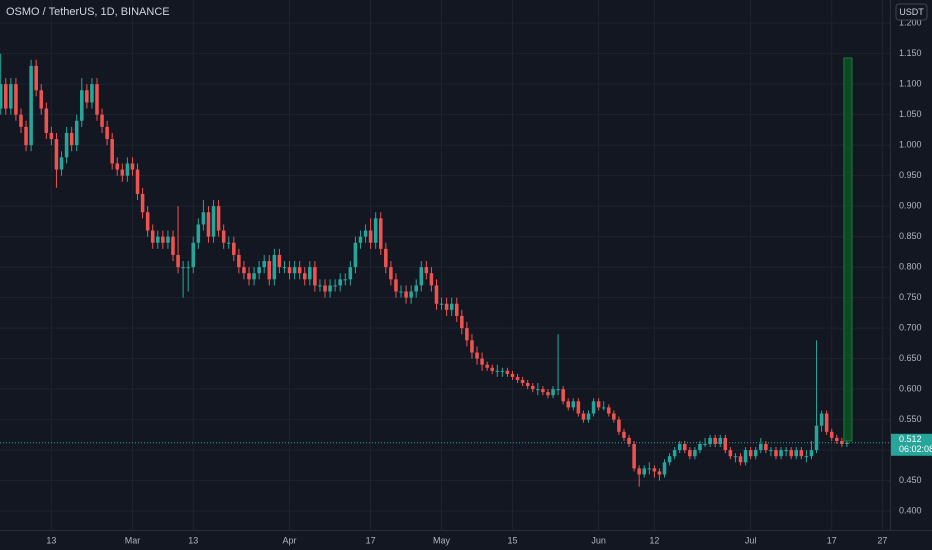 Image resolution: width=932 pixels, height=550 pixels. What do you see at coordinates (910, 358) in the screenshot?
I see `y-tick-label: 0.650` at bounding box center [910, 358].